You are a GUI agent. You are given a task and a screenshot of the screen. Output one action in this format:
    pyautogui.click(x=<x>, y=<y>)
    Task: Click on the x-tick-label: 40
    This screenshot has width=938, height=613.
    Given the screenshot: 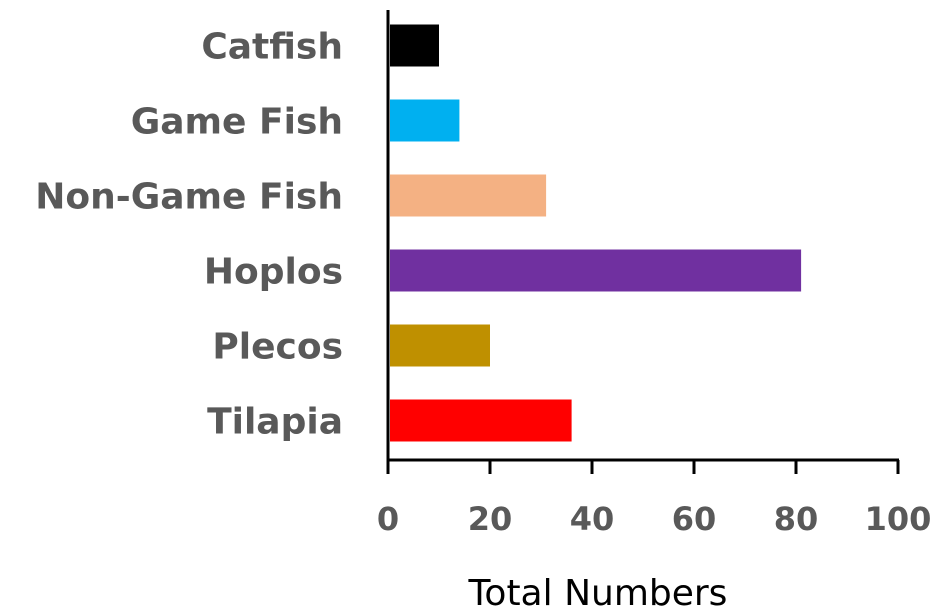 What is the action you would take?
    pyautogui.click(x=592, y=519)
    